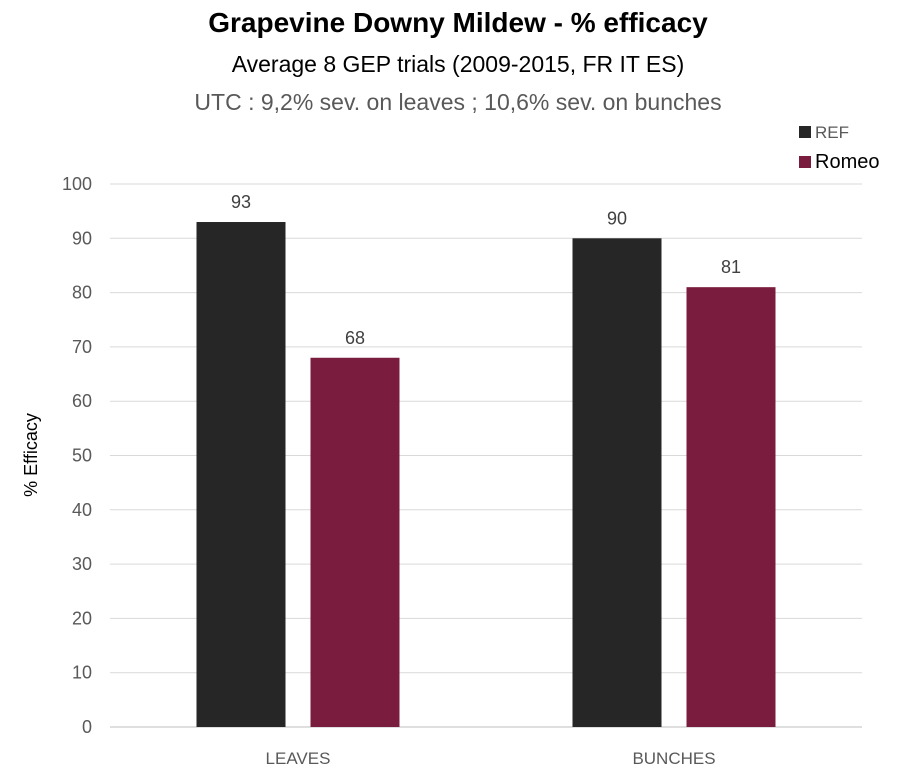 The height and width of the screenshot is (768, 897). Describe the element at coordinates (731, 267) in the screenshot. I see `data-label-romeo-bunches: 81` at that location.